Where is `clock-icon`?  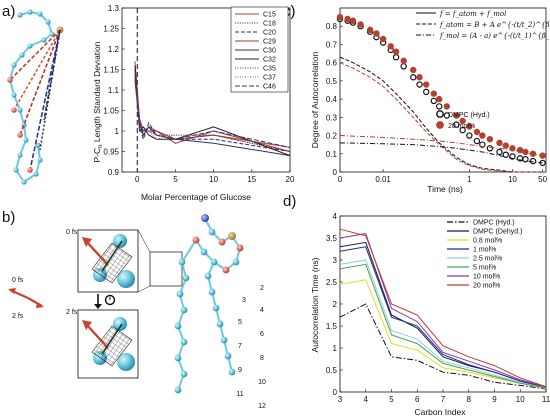
clock-icon is located at coordinates (110, 300).